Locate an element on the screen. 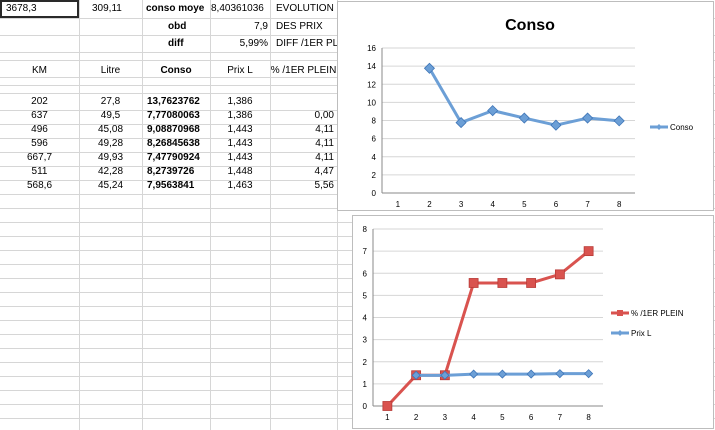 The width and height of the screenshot is (715, 430). cell-c3: diff is located at coordinates (176, 43).